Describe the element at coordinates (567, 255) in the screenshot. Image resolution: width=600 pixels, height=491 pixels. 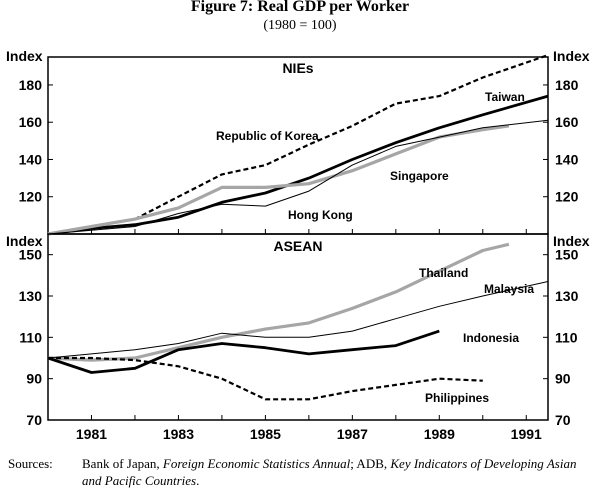
I see `asean-ytick-label-right: 150` at that location.